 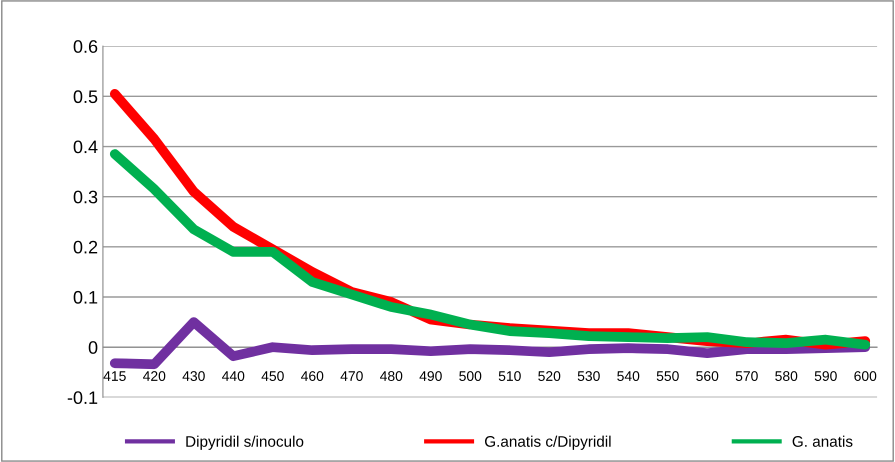 I want to click on y-tick-label: -0.1, so click(x=83, y=397).